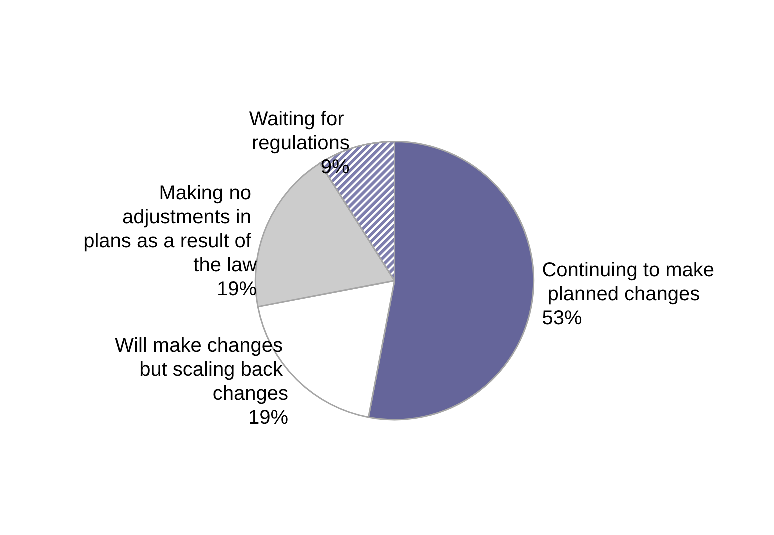 The image size is (774, 535). I want to click on slice-label: Continuing to make planned changes, so click(628, 282).